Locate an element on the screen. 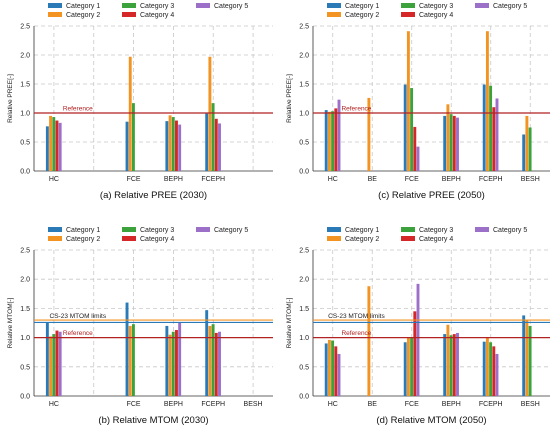  x-tick-label: FCE is located at coordinates (134, 404).